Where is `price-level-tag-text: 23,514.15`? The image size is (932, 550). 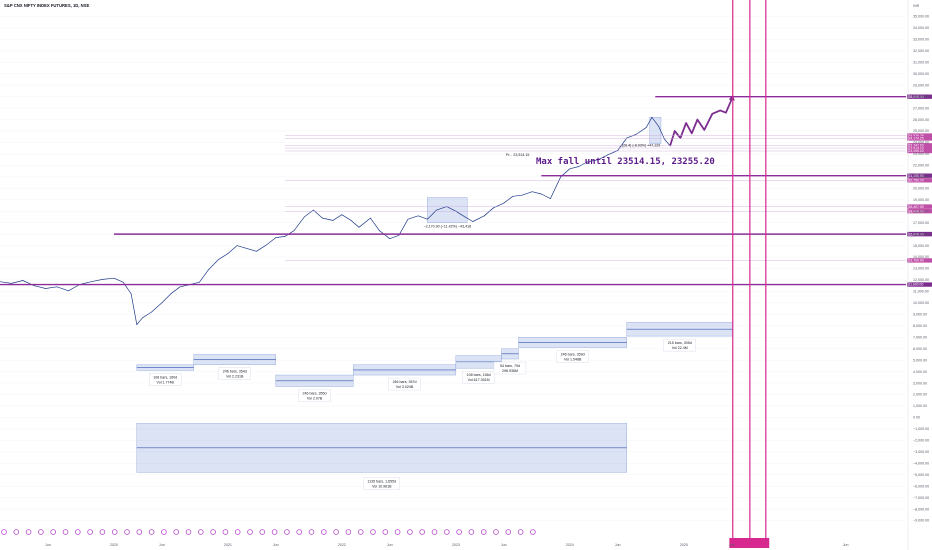 price-level-tag-text: 23,514.15 is located at coordinates (916, 148).